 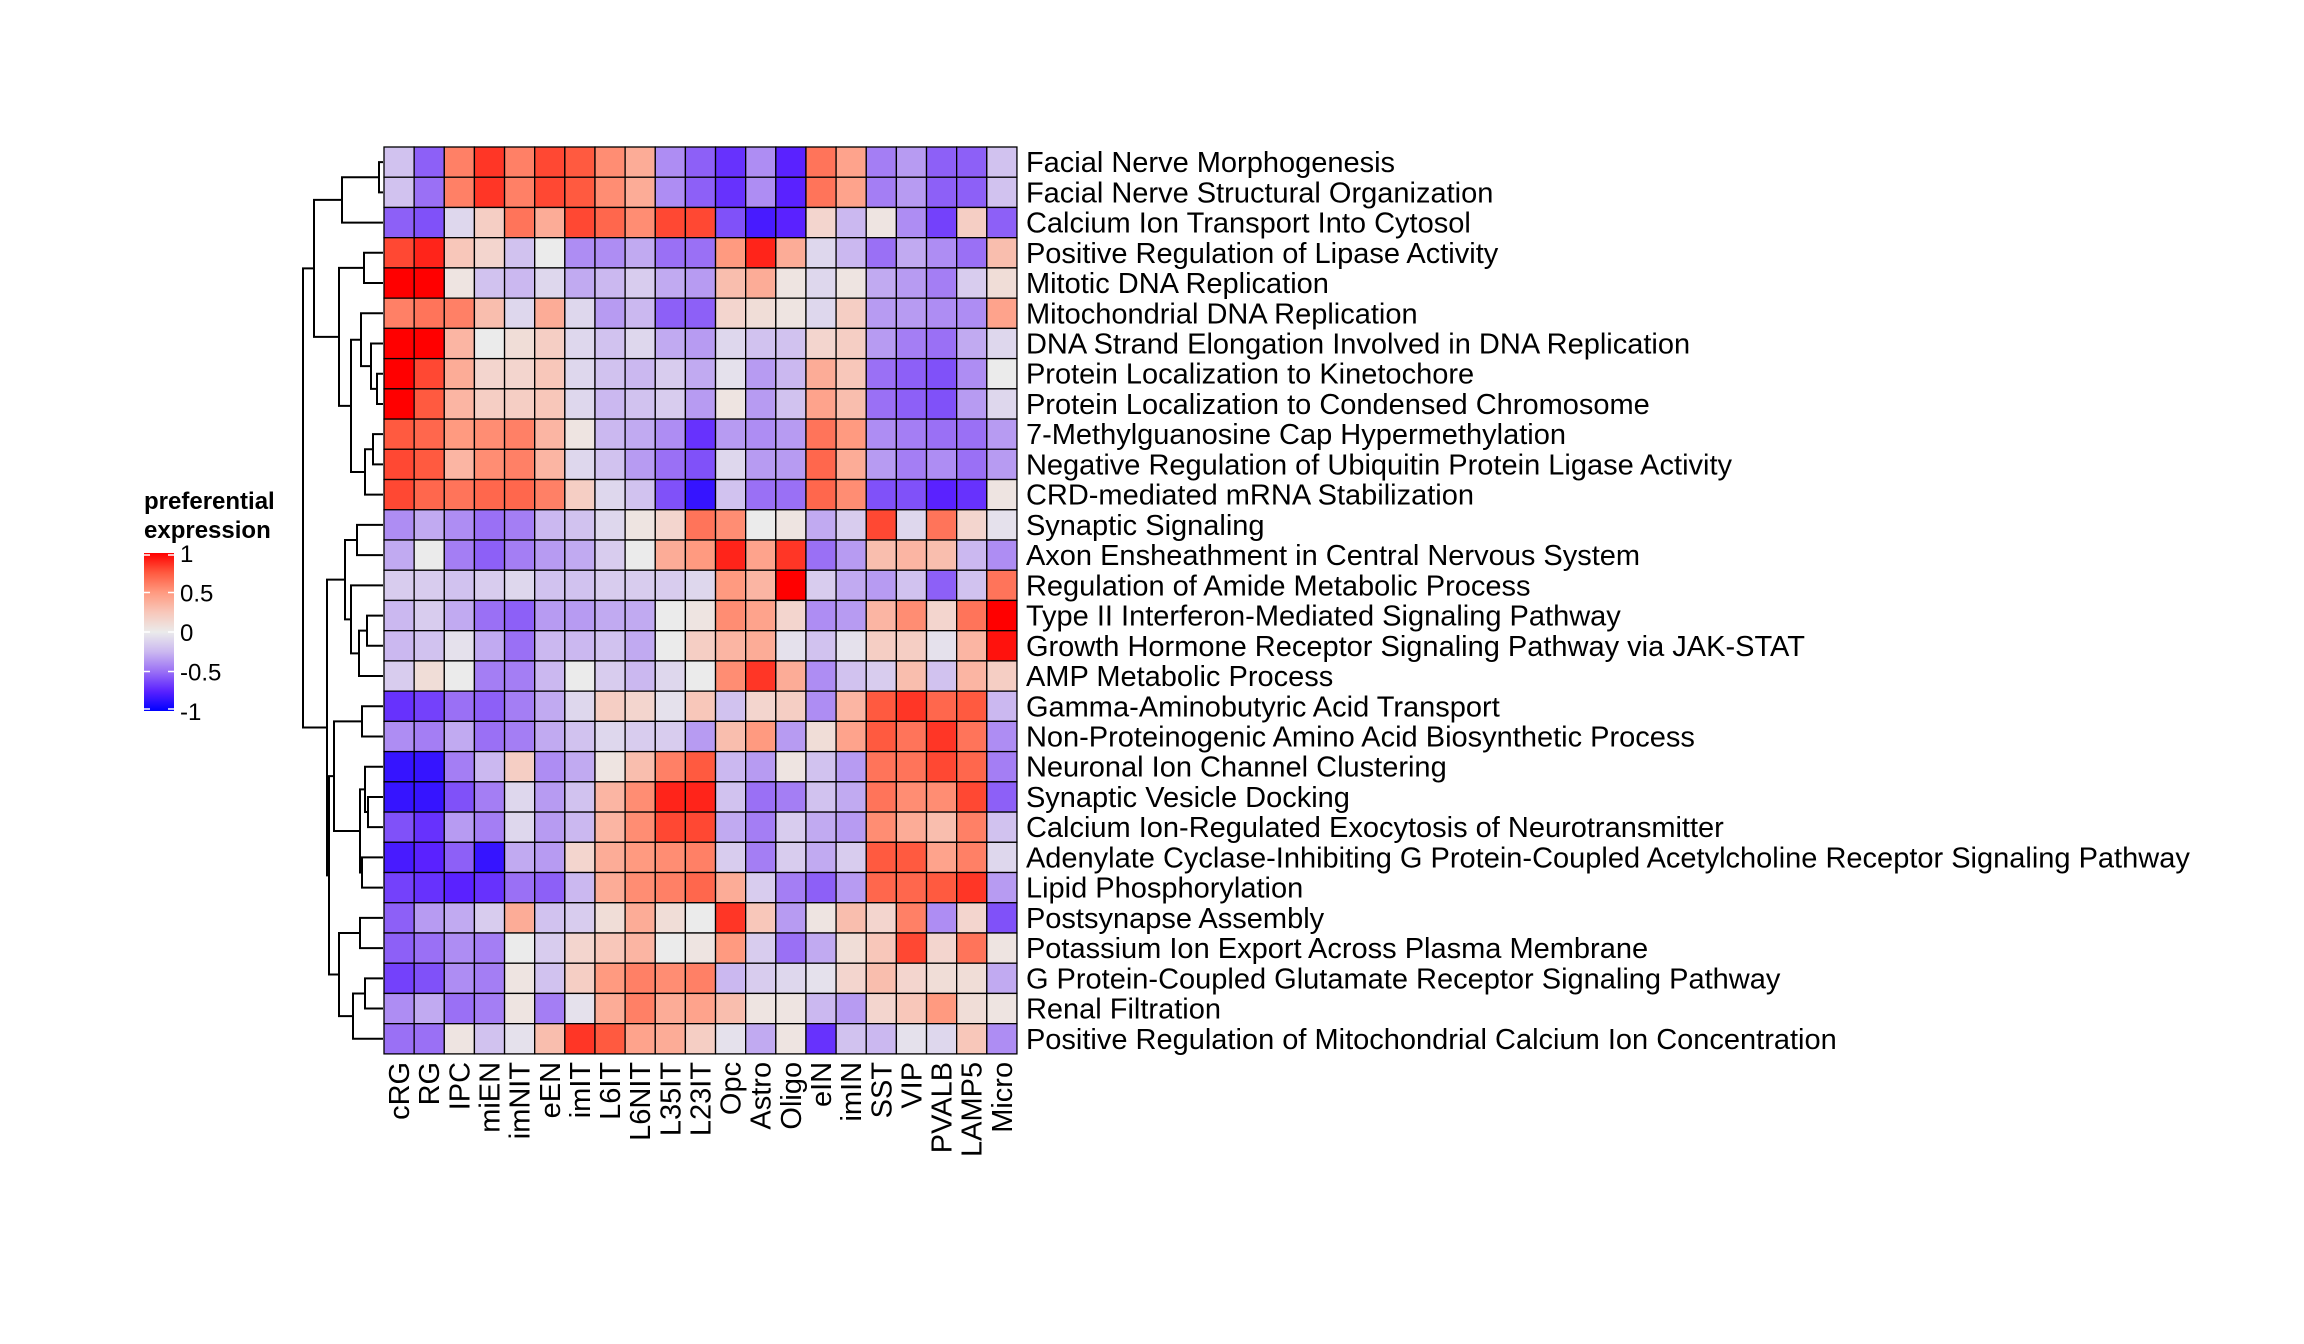 I want to click on column-label: imNIT, so click(x=521, y=1101).